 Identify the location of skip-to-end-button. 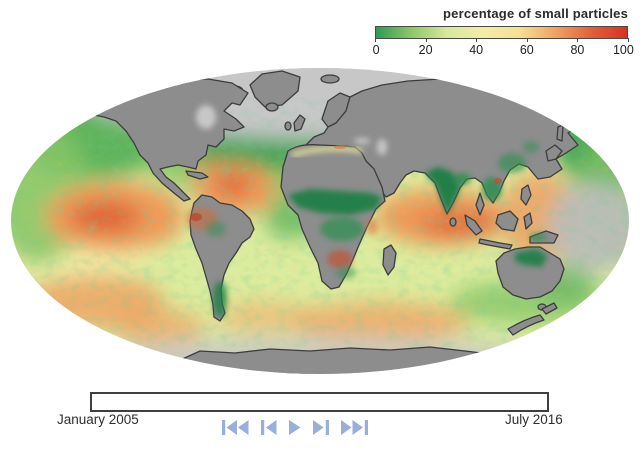
(354, 427).